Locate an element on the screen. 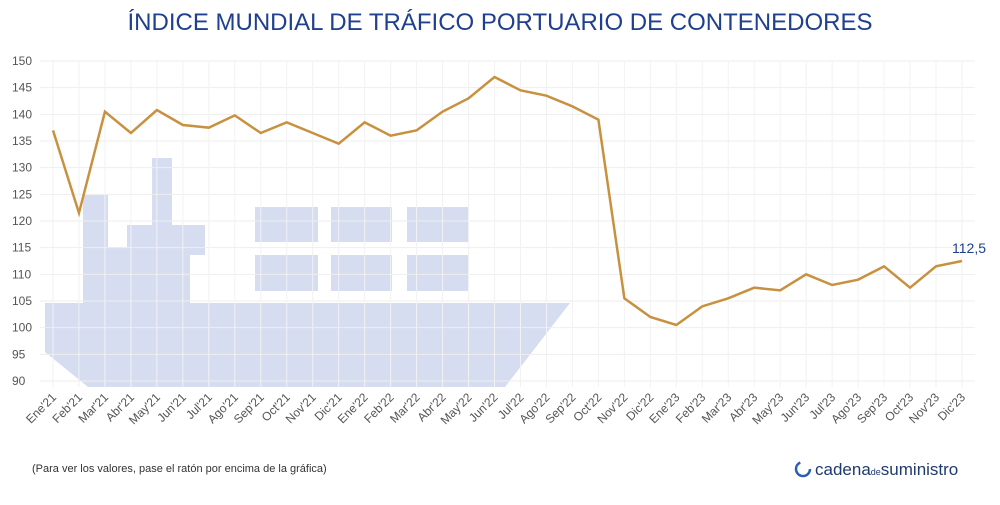 The image size is (1000, 505). y-tick-label: 120 is located at coordinates (22, 221).